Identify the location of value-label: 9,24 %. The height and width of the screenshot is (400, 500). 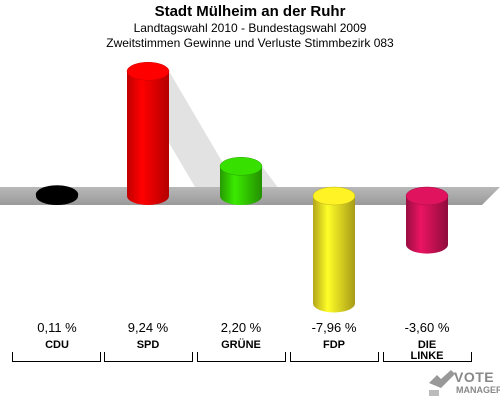
(148, 327).